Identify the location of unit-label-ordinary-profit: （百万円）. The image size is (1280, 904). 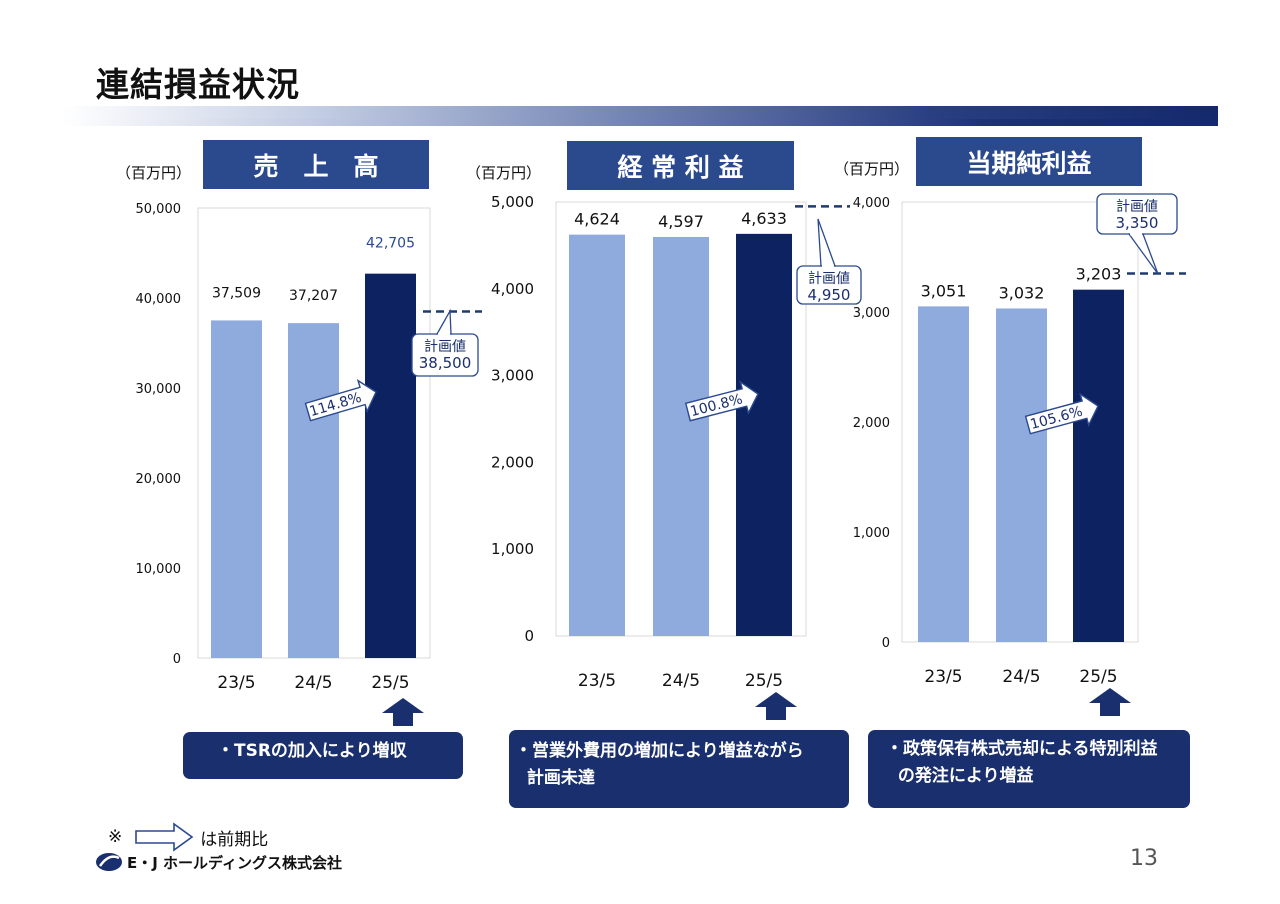
(504, 173).